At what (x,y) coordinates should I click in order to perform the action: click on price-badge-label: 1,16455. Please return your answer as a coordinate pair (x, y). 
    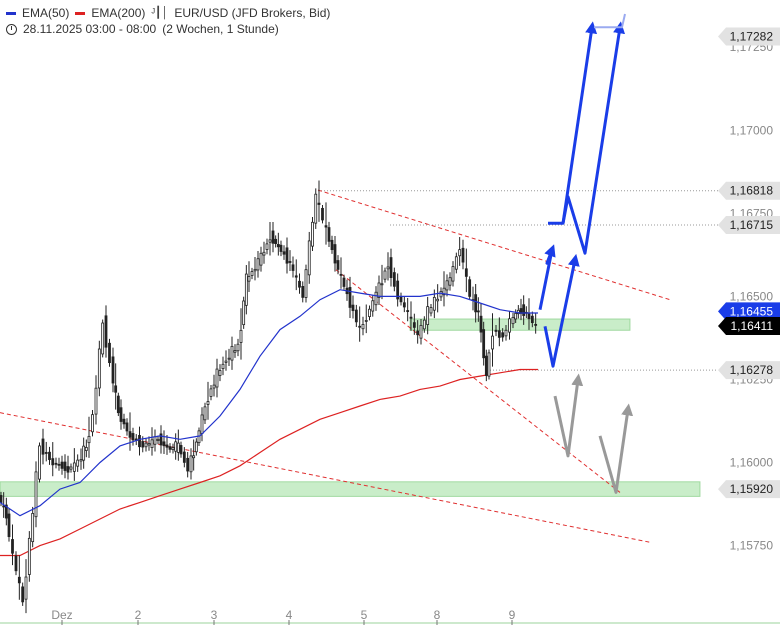
    Looking at the image, I should click on (752, 311).